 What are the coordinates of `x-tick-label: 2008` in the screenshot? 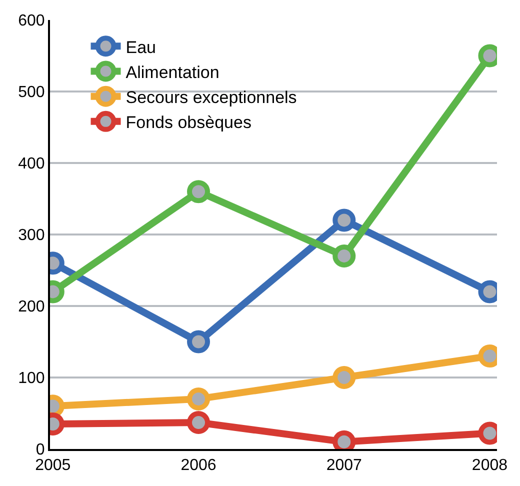 It's located at (490, 465).